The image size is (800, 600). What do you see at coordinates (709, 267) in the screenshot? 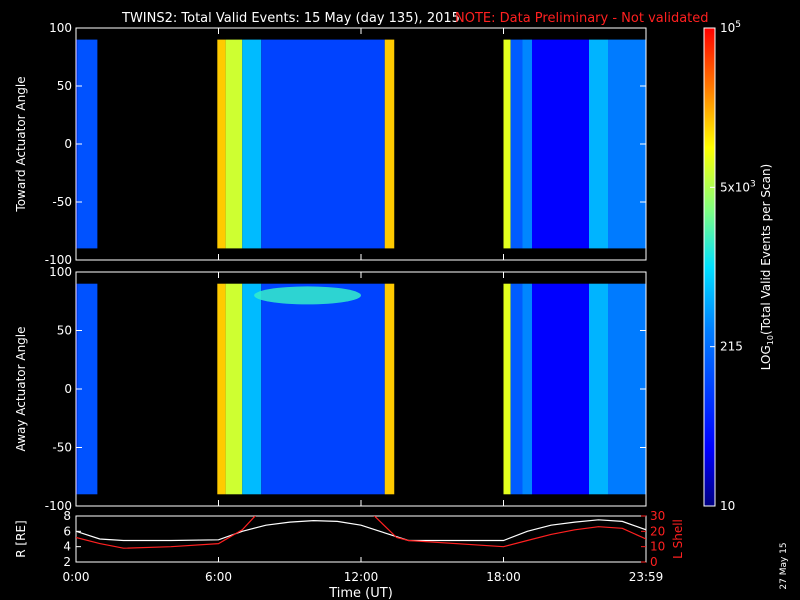
I see `colorbar-gradient` at bounding box center [709, 267].